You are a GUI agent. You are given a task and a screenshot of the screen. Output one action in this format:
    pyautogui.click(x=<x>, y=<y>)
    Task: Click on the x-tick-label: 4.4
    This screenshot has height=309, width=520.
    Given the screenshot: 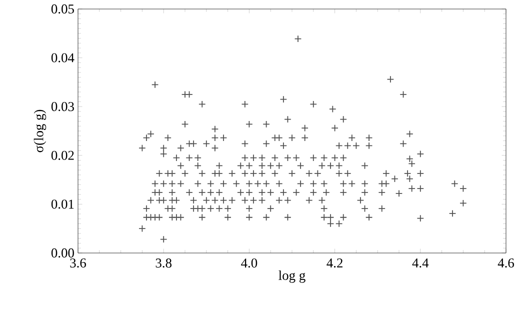 What is the action you would take?
    pyautogui.click(x=420, y=263)
    